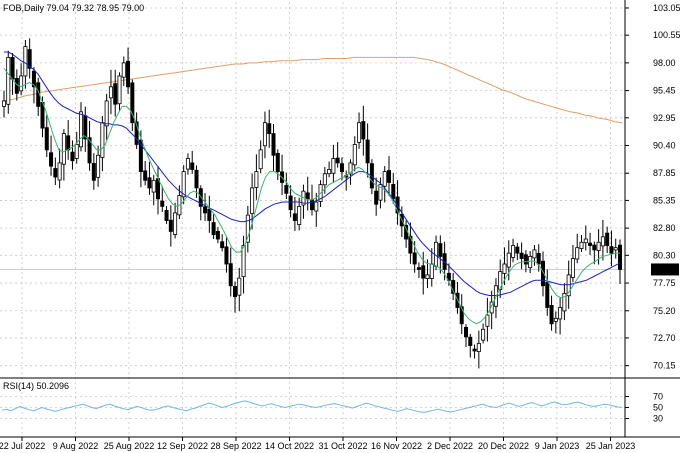 Image resolution: width=680 pixels, height=453 pixels. What do you see at coordinates (664, 255) in the screenshot?
I see `y-tick-label: 80.30` at bounding box center [664, 255].